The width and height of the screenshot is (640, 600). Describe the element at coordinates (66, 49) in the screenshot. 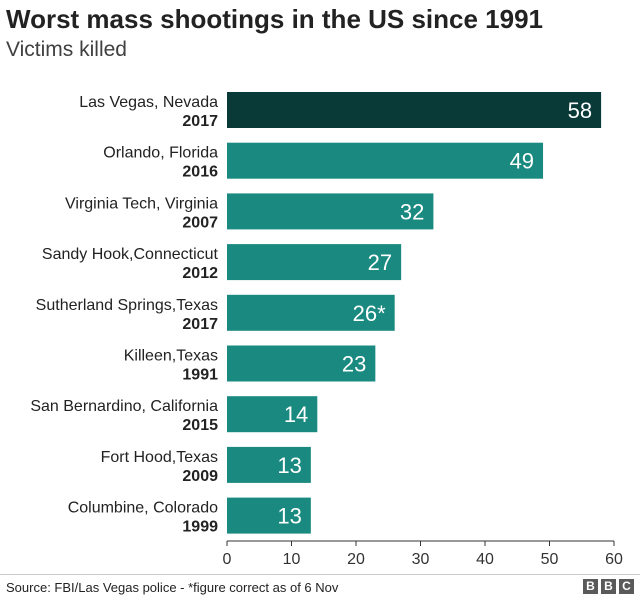

I see `chart-subtitle: Victims killed` at that location.